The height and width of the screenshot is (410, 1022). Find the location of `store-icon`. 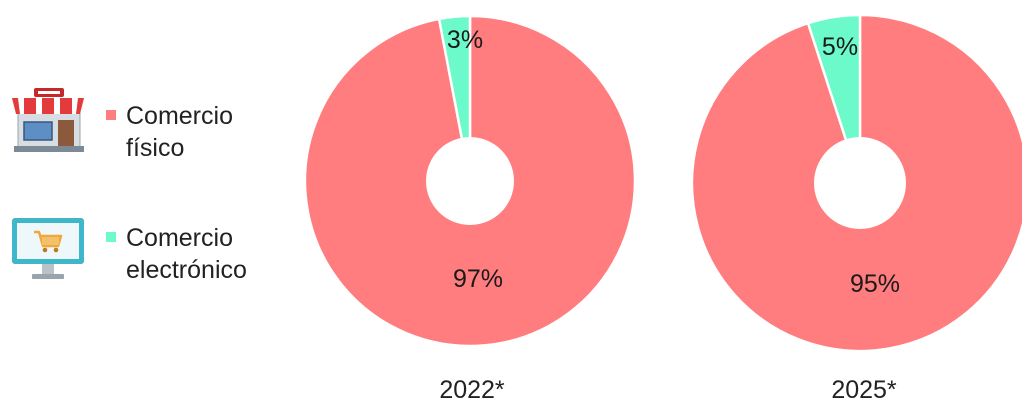

store-icon is located at coordinates (48, 120).